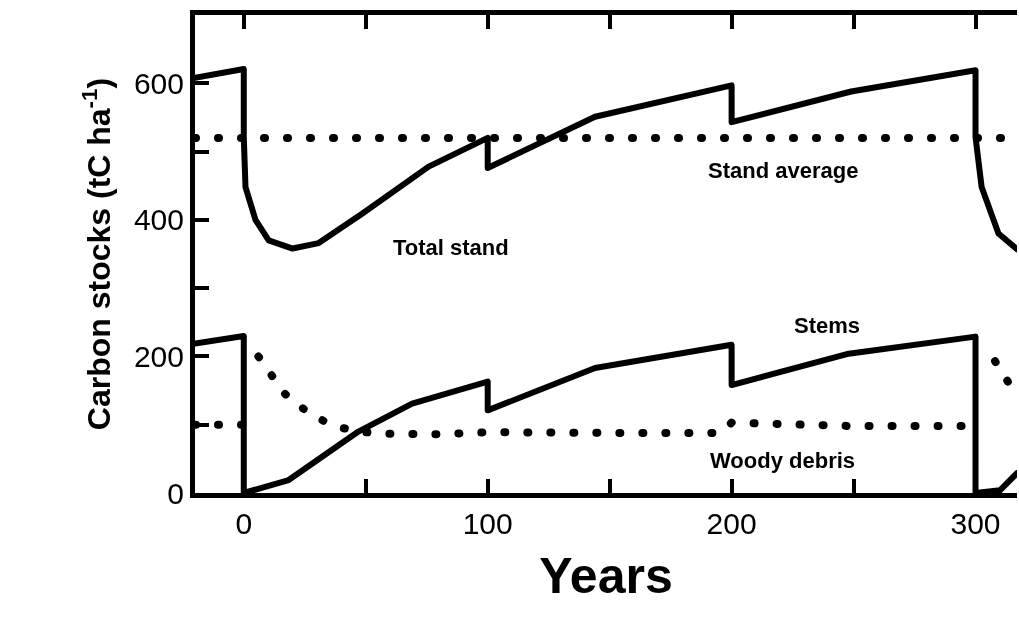 This screenshot has height=628, width=1019. Describe the element at coordinates (606, 575) in the screenshot. I see `x-axis-title: Years` at that location.